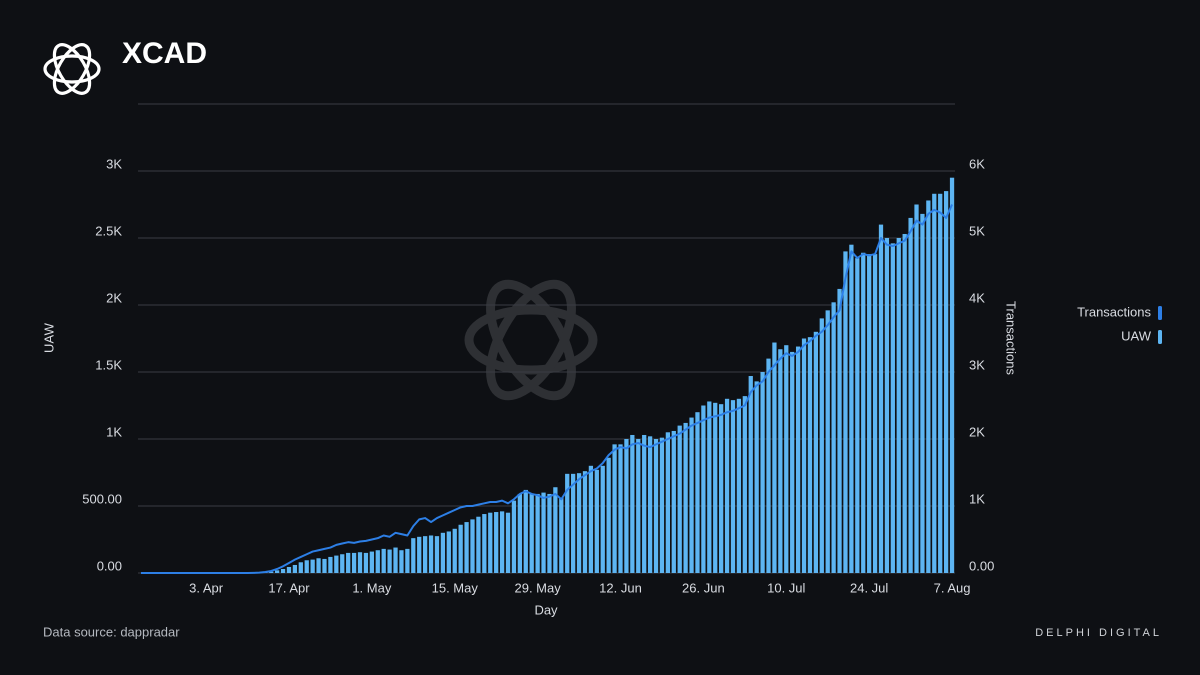 This screenshot has height=675, width=1200. I want to click on legend-label: Transactions, so click(1114, 311).